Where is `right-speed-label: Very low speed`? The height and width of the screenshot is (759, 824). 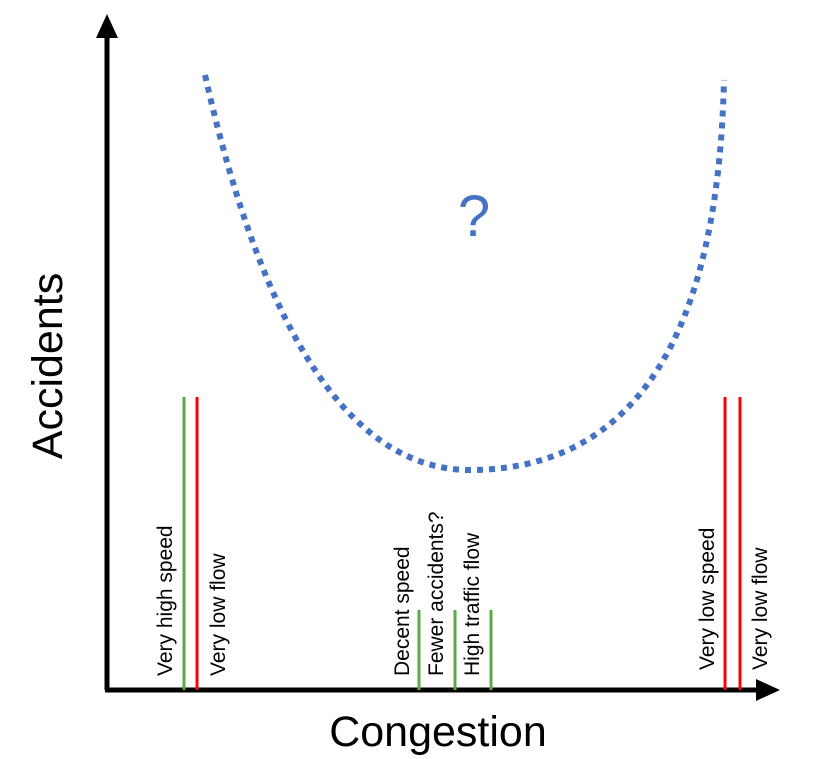 right-speed-label: Very low speed is located at coordinates (707, 599).